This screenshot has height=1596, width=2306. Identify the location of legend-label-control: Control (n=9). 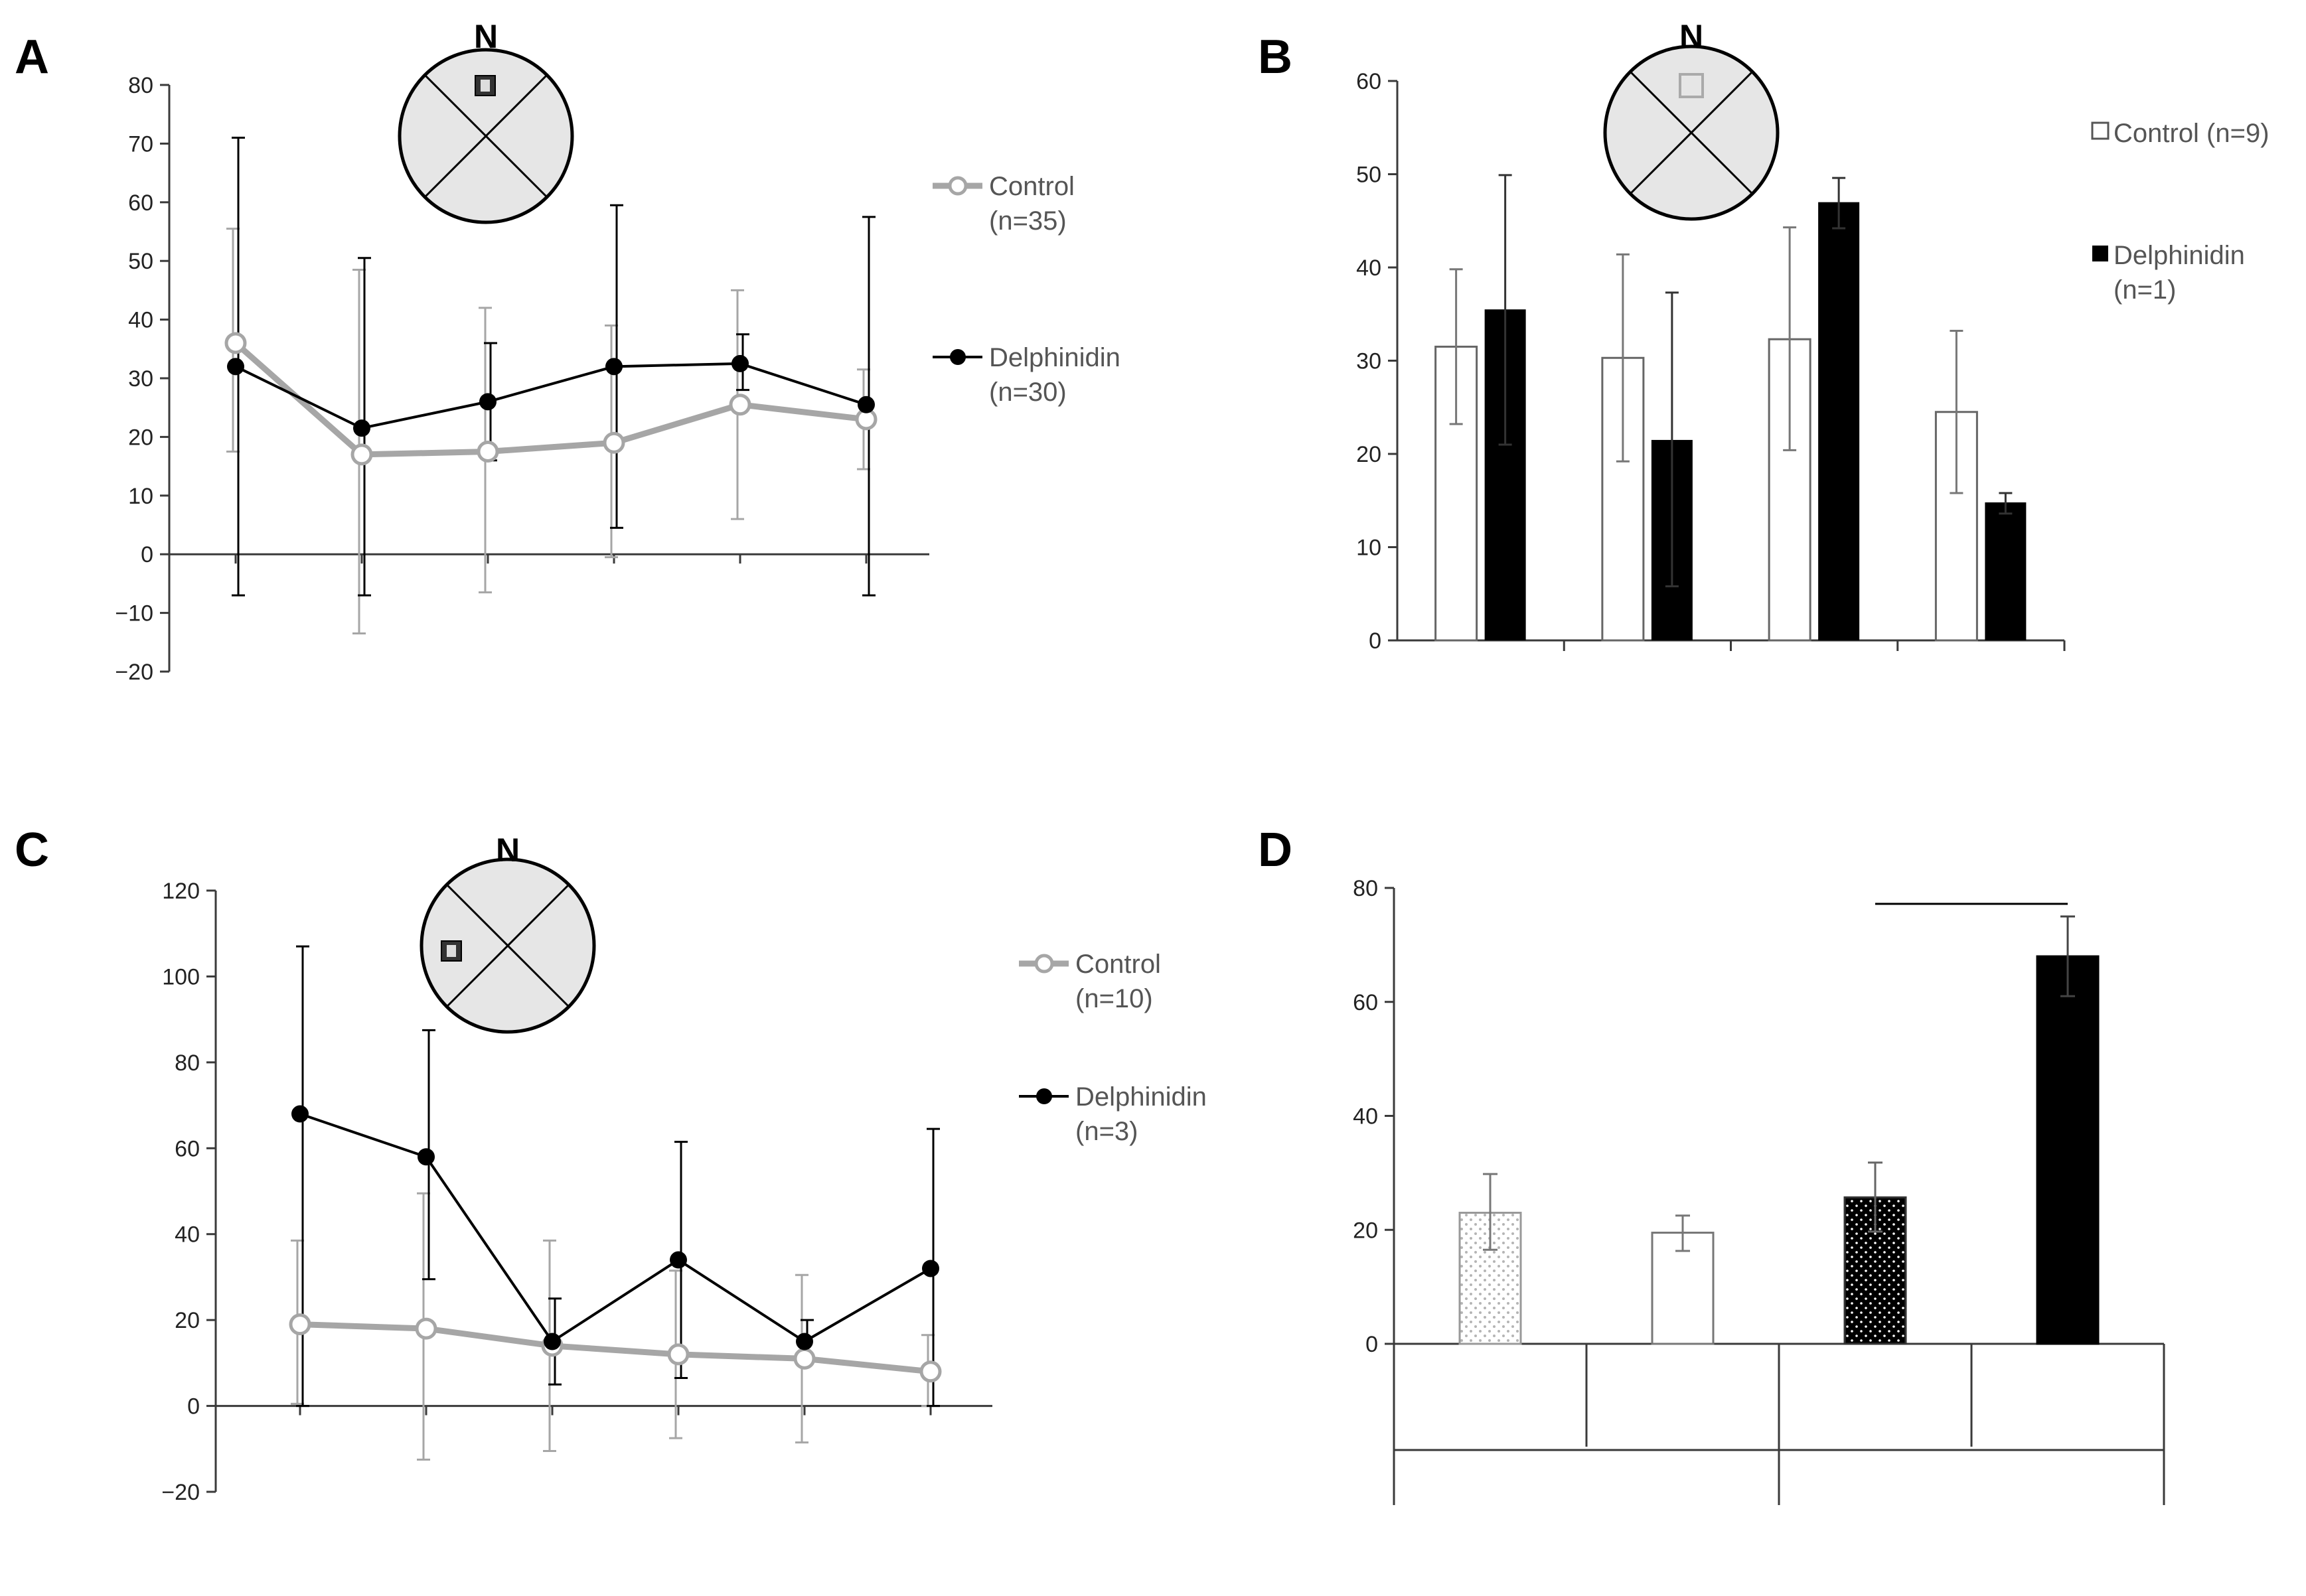
(2192, 133).